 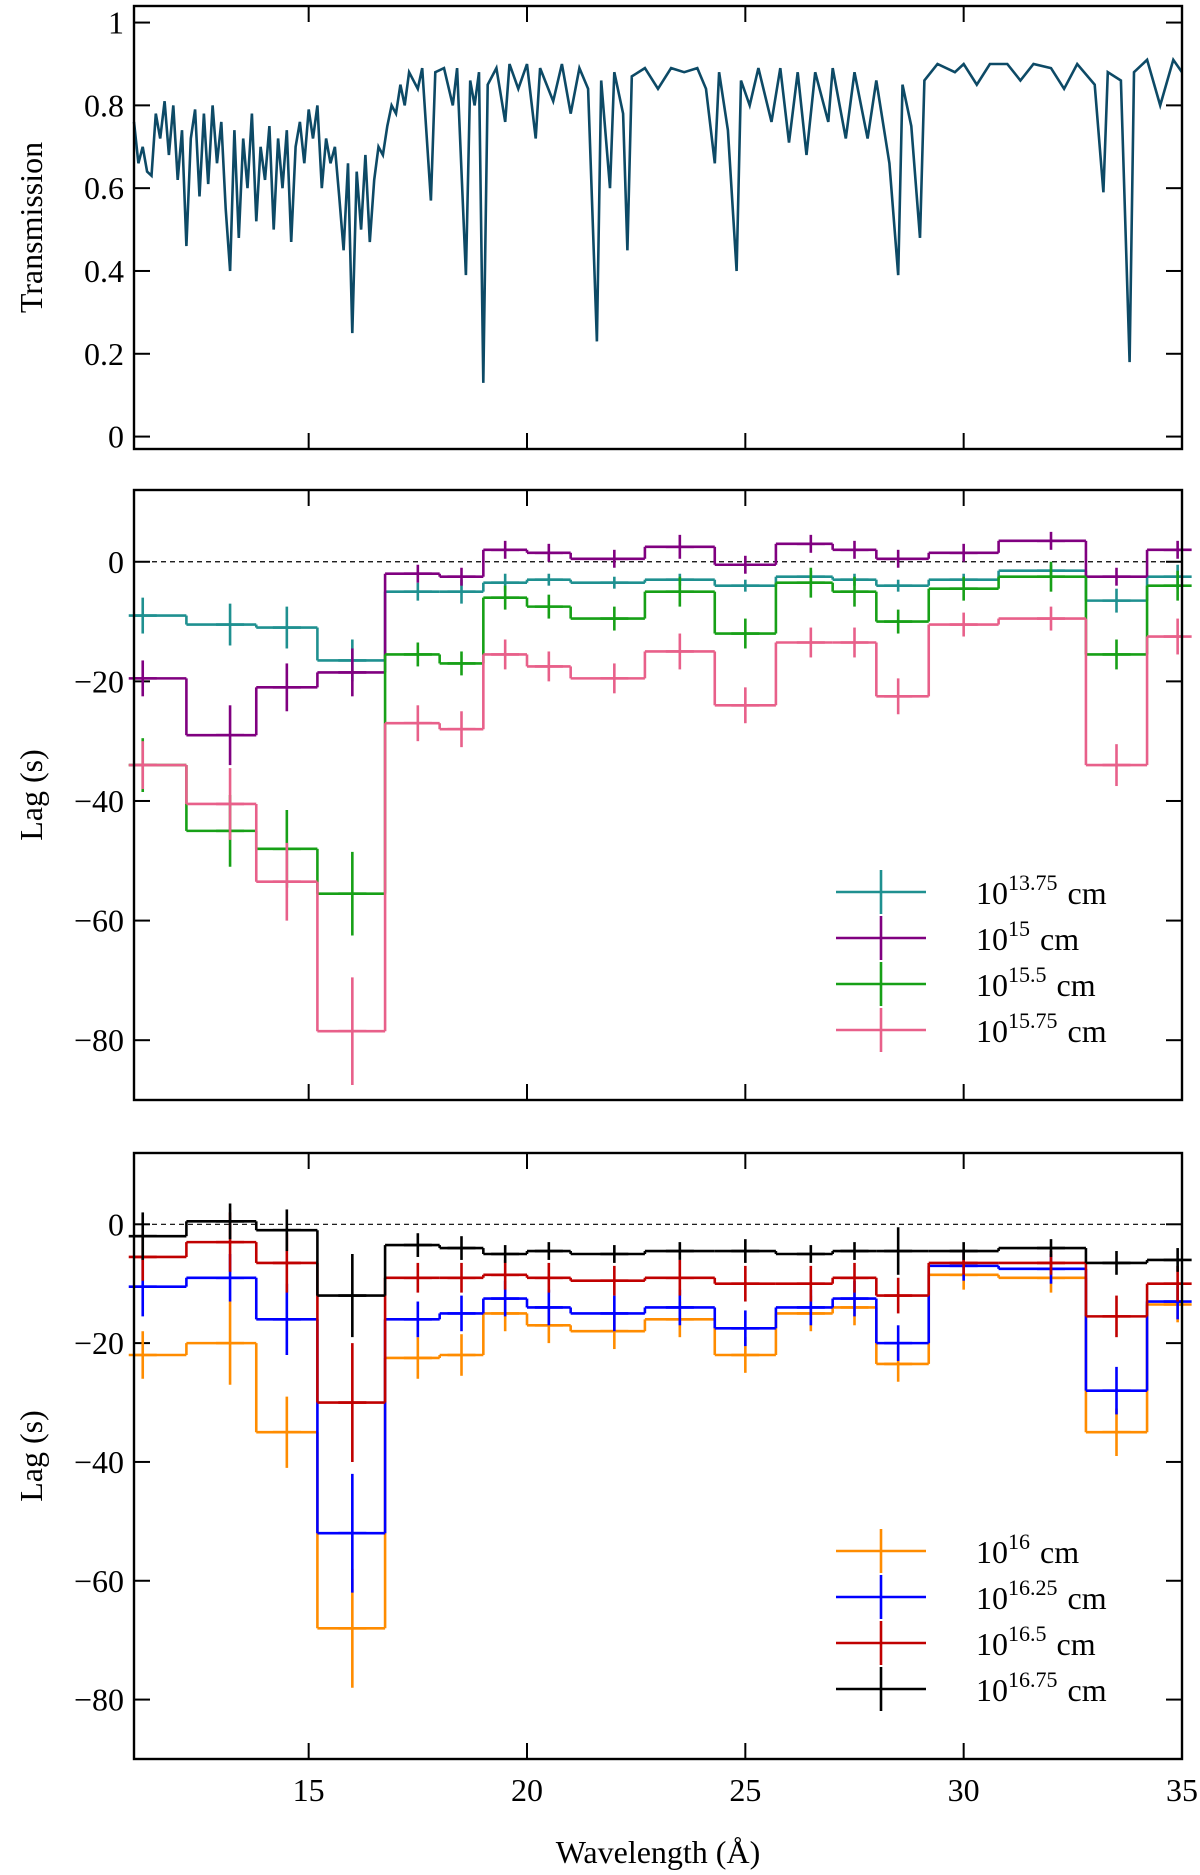 I want to click on y-tick-label: 0.4, so click(x=104, y=271).